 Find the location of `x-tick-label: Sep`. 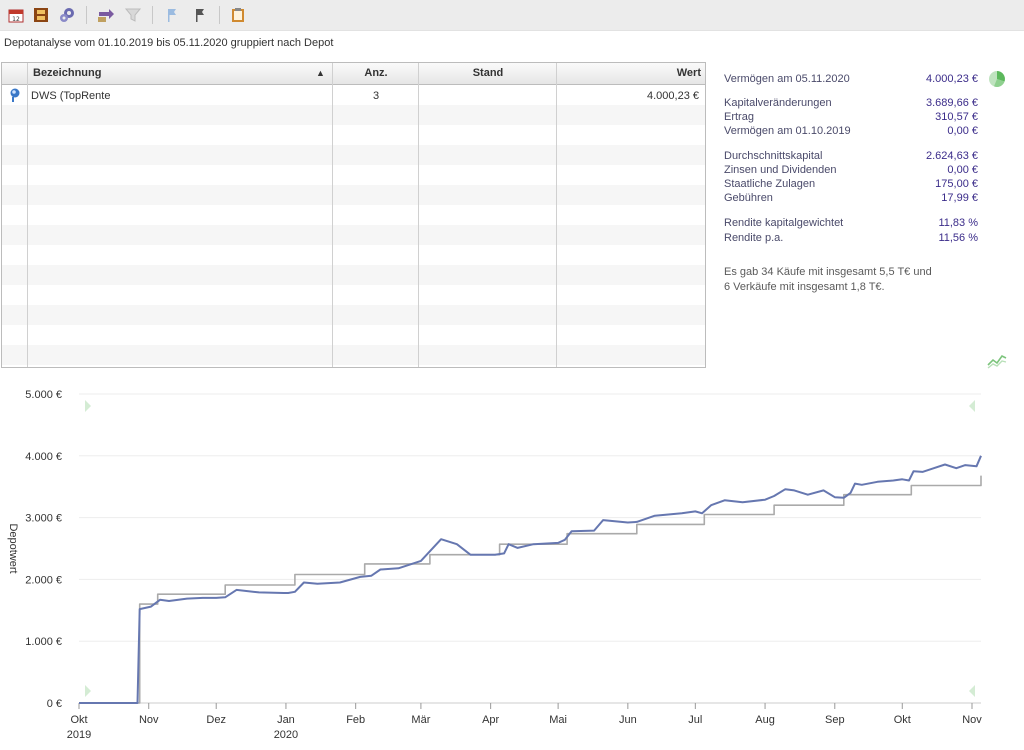

x-tick-label: Sep is located at coordinates (835, 720).